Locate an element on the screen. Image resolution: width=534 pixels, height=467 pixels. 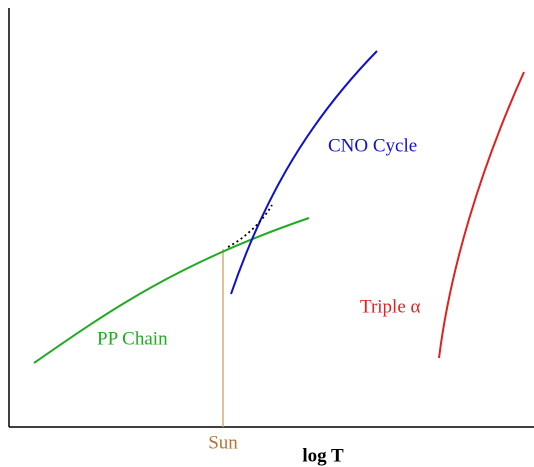
marker-label: Sun is located at coordinates (223, 442).